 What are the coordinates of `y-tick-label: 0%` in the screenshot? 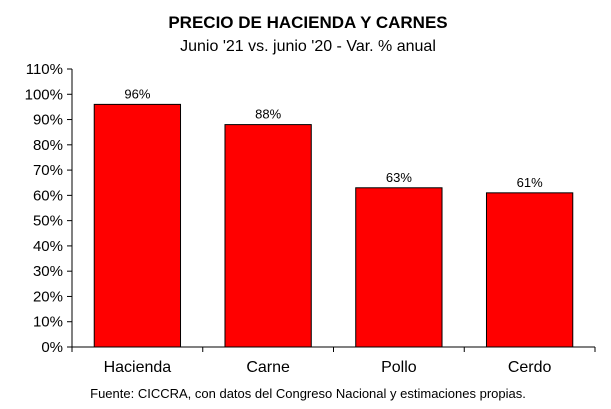 It's located at (52, 347).